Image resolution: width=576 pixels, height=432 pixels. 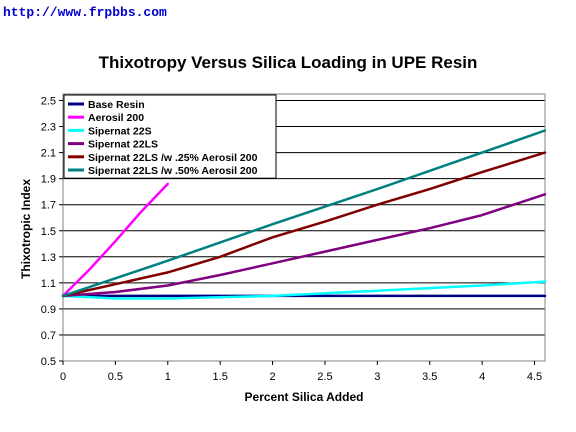 What do you see at coordinates (48, 180) in the screenshot?
I see `y-tick-label: 1.9` at bounding box center [48, 180].